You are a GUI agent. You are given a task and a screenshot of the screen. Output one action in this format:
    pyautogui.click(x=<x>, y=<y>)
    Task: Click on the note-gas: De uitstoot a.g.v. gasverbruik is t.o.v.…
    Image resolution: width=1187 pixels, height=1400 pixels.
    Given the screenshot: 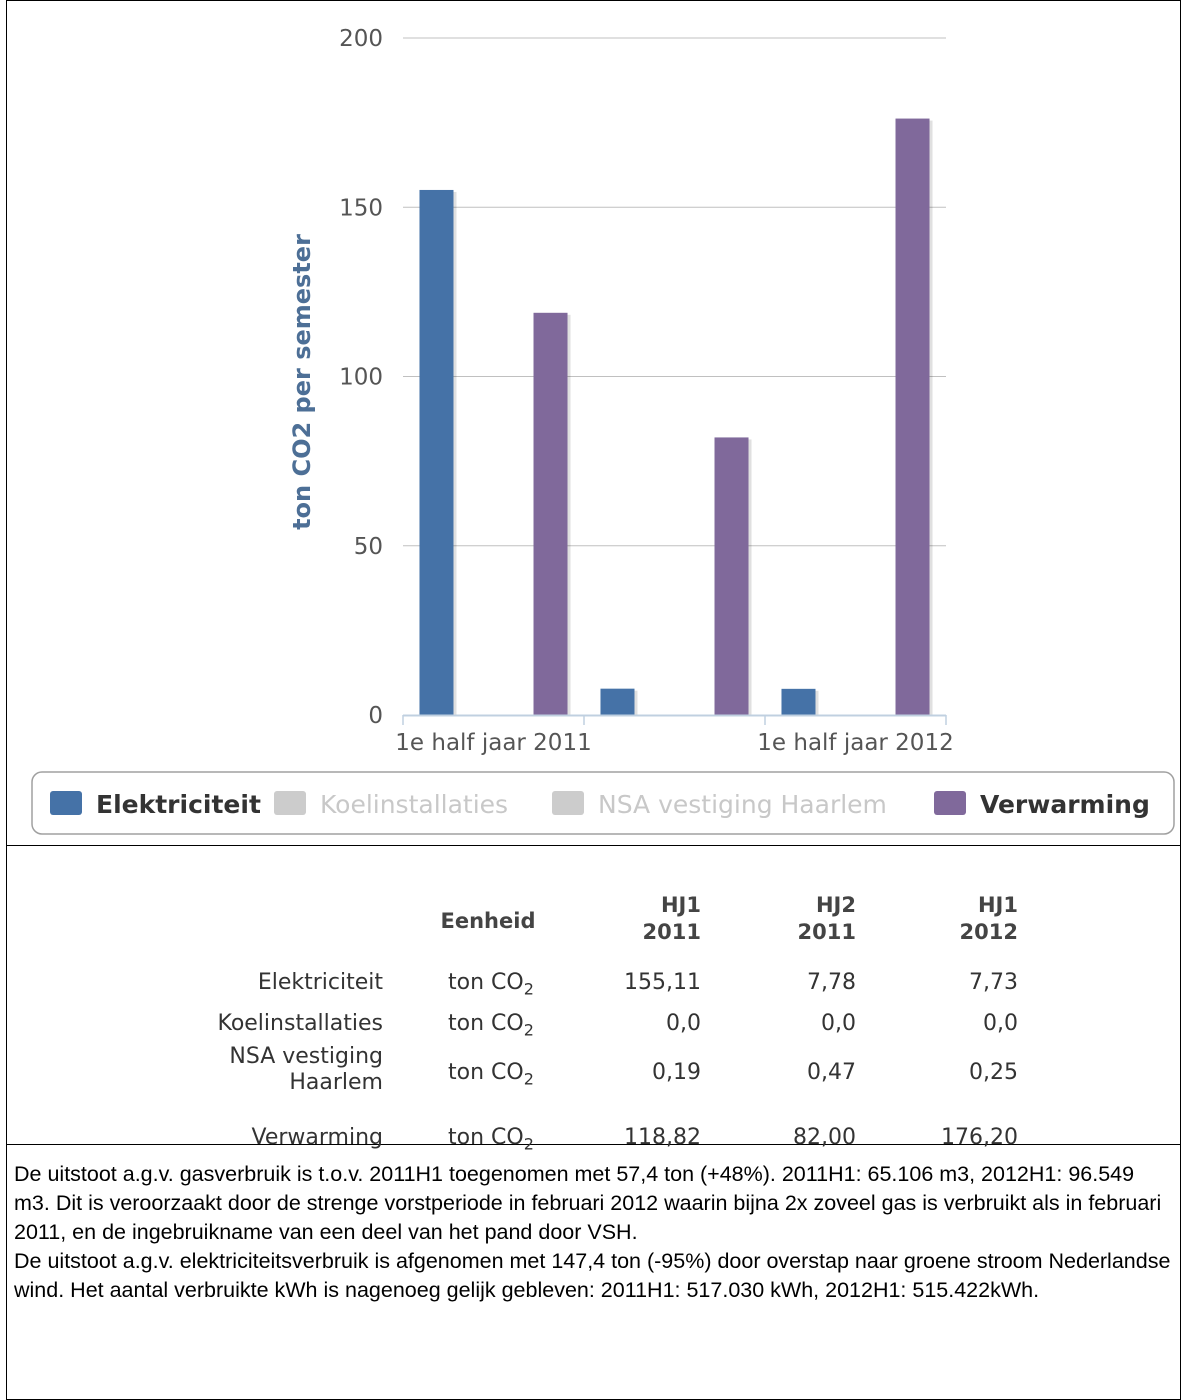 What is the action you would take?
    pyautogui.click(x=588, y=1203)
    